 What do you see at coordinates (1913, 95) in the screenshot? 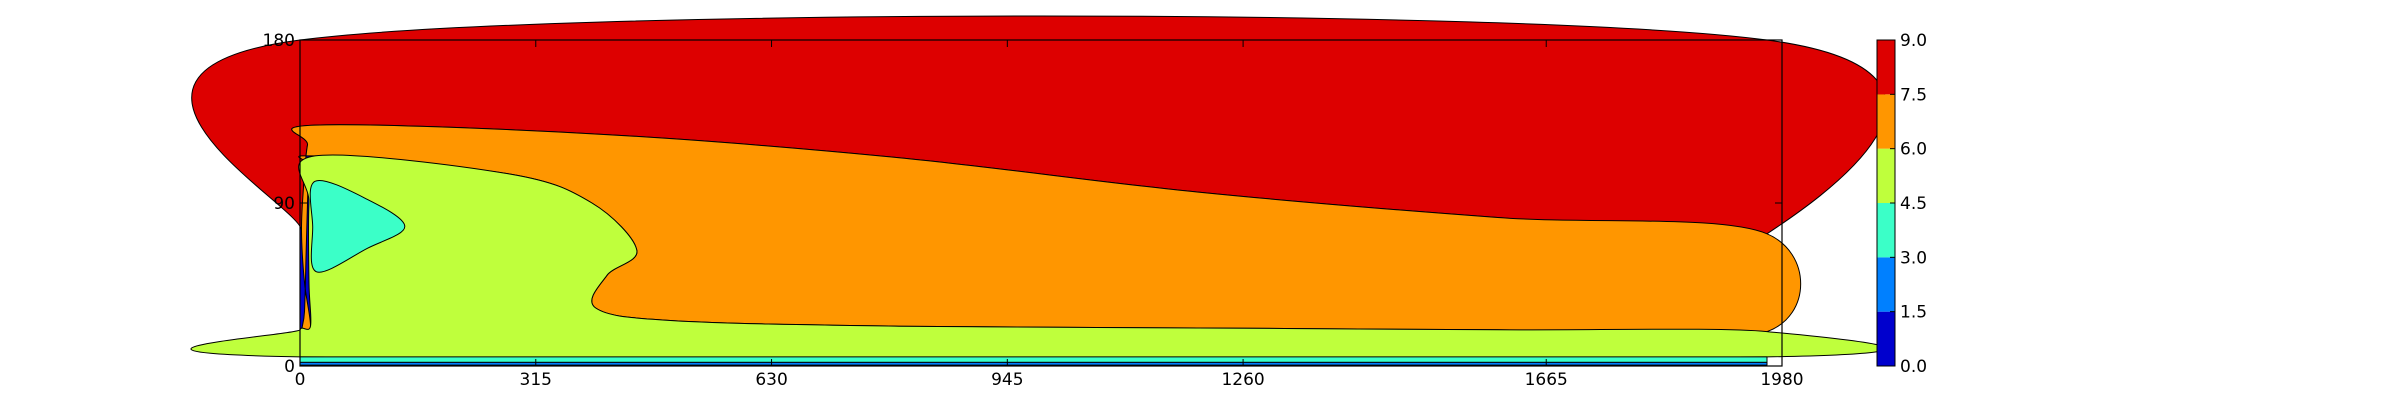
I see `colorbar-label: 7.5` at bounding box center [1913, 95].